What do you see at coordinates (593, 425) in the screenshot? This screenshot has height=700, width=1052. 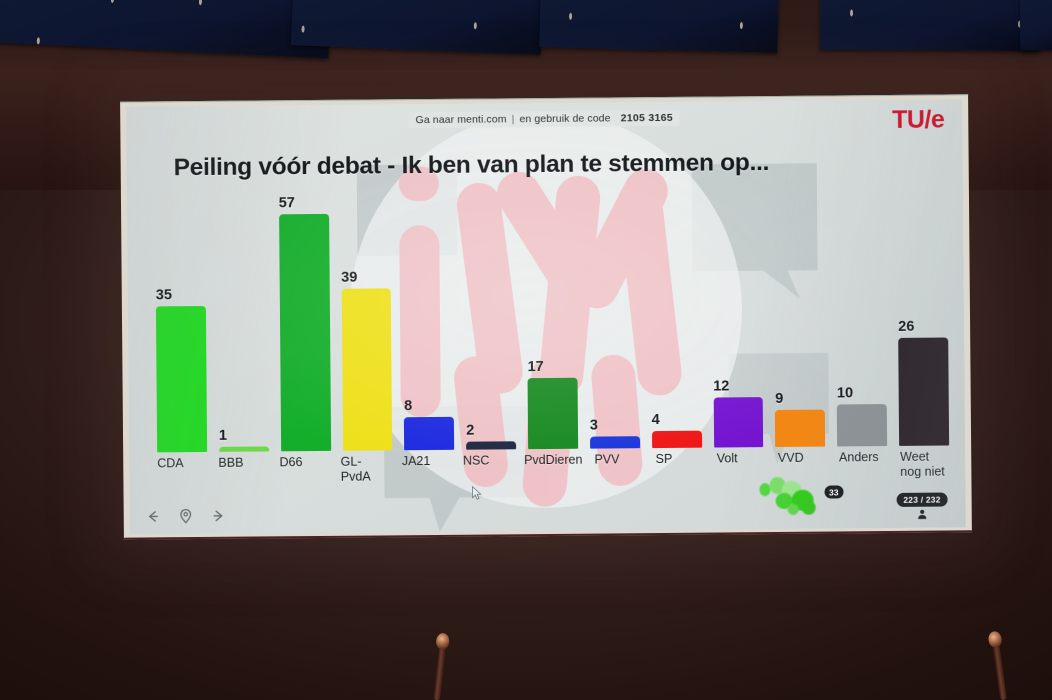 I see `bar-value-label: 3` at bounding box center [593, 425].